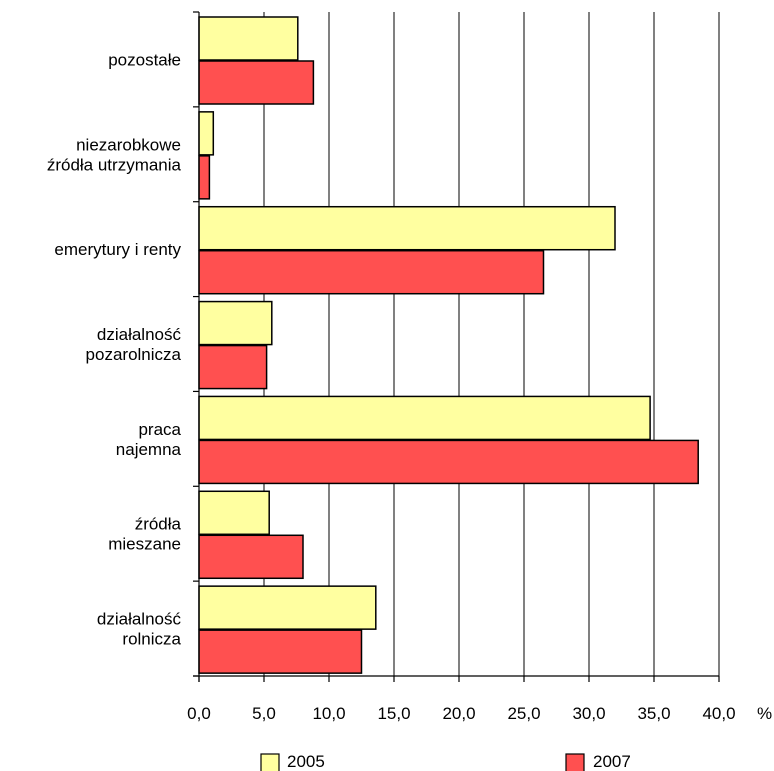 This screenshot has width=774, height=771. Describe the element at coordinates (523, 713) in the screenshot. I see `x-tick-label: 25,0` at that location.